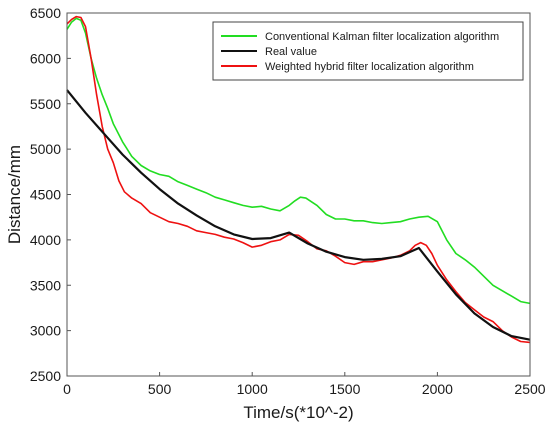  I want to click on y-tick-label: 6500, so click(45, 13).